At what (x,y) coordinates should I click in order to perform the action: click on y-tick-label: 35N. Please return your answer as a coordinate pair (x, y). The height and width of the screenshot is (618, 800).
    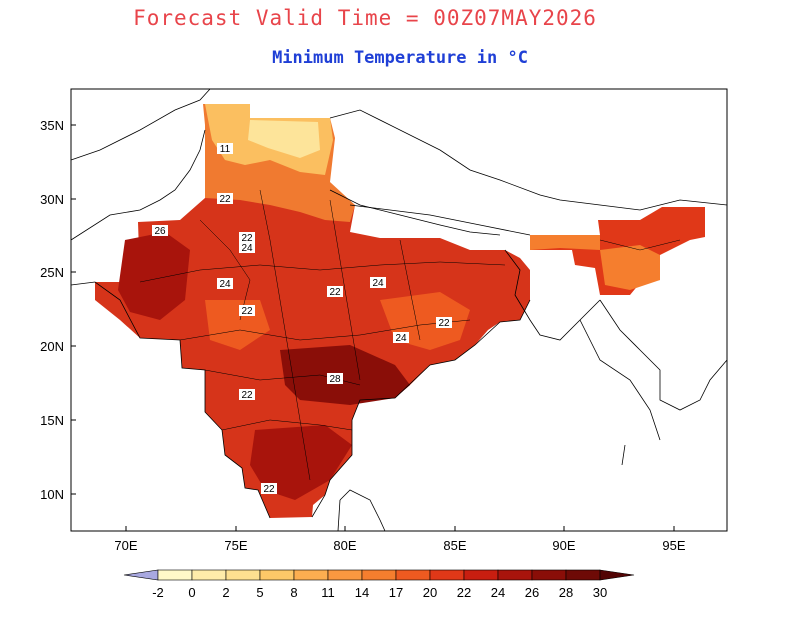
    Looking at the image, I should click on (52, 125).